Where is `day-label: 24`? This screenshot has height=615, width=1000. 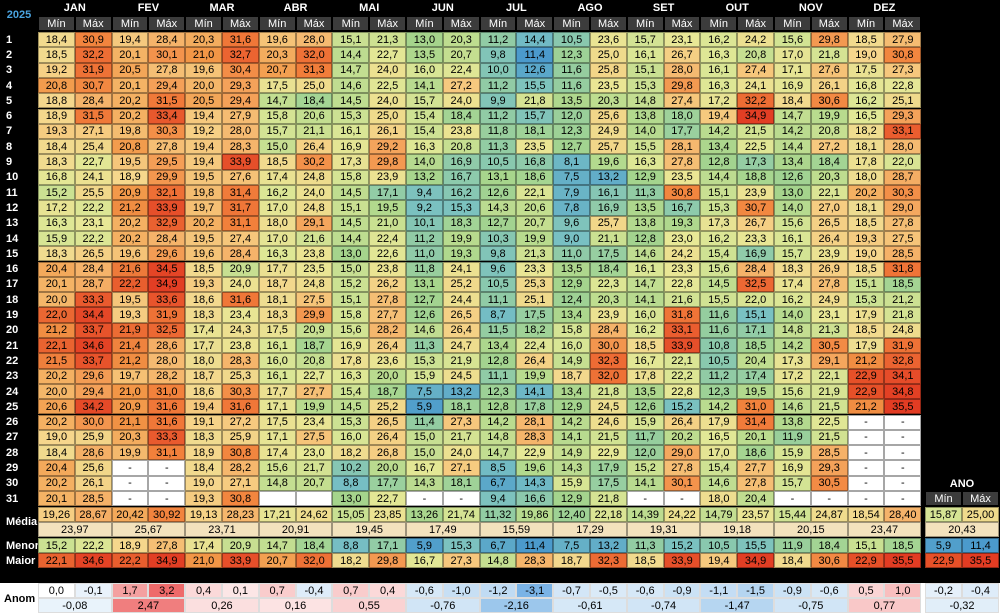 day-label: 24 is located at coordinates (19, 391).